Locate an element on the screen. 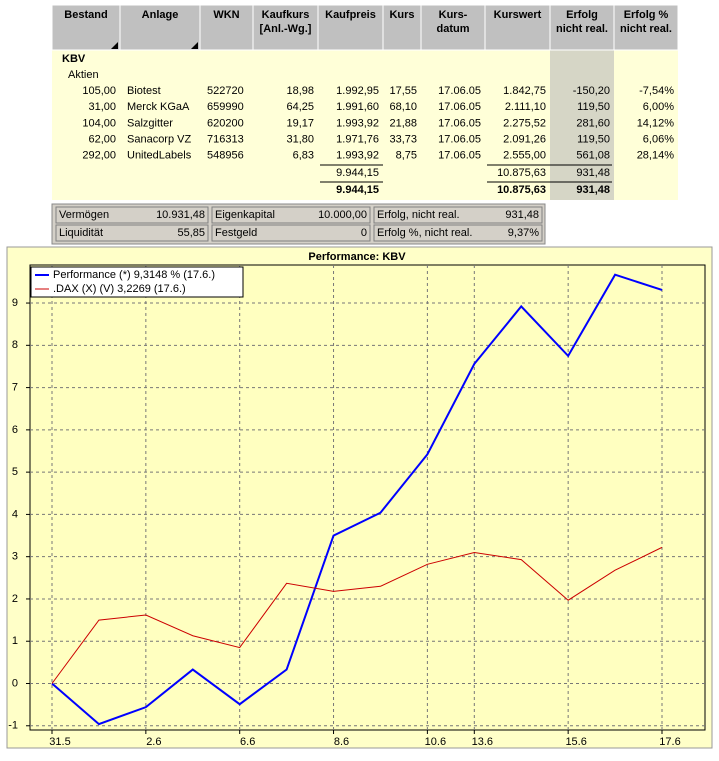 Image resolution: width=719 pixels, height=761 pixels. summary-label: Eigenkapital is located at coordinates (245, 215).